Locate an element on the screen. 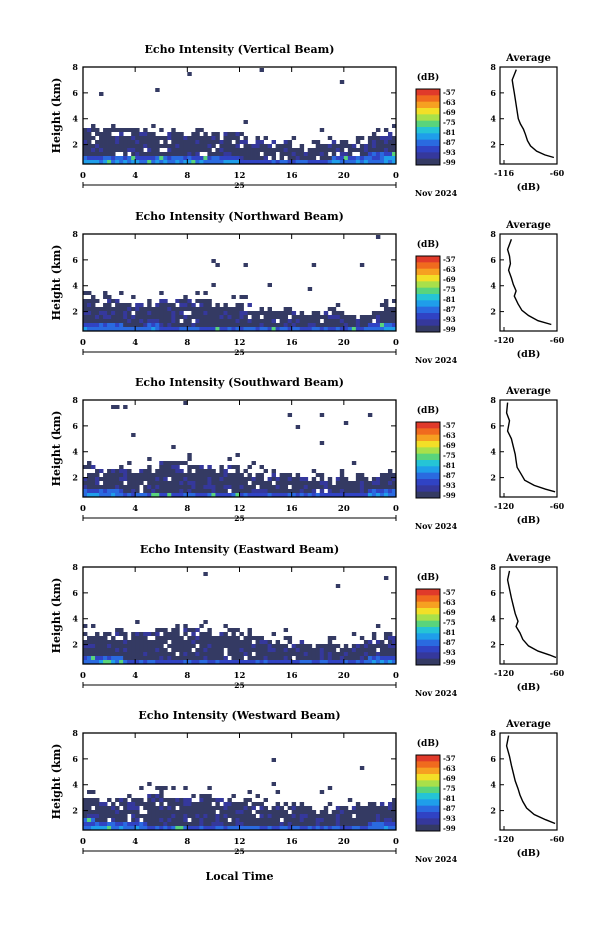 The height and width of the screenshot is (929, 610). colorbar-tick-label: -87 is located at coordinates (449, 808).